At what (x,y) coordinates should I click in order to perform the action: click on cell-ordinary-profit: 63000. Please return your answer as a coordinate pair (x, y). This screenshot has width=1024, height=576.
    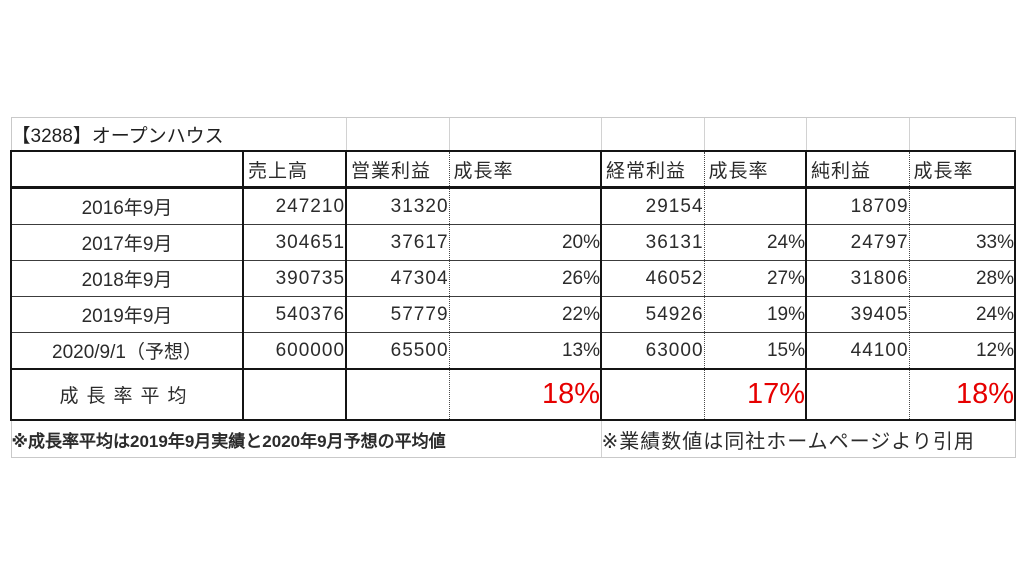
    Looking at the image, I should click on (653, 351).